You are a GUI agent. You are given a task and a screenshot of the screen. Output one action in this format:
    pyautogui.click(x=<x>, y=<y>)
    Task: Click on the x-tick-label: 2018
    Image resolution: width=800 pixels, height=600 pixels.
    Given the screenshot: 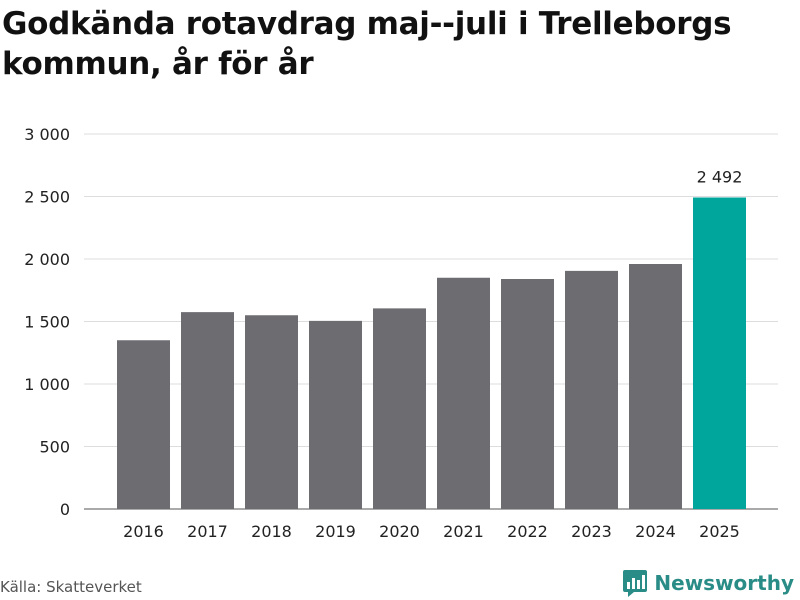 What is the action you would take?
    pyautogui.click(x=271, y=531)
    